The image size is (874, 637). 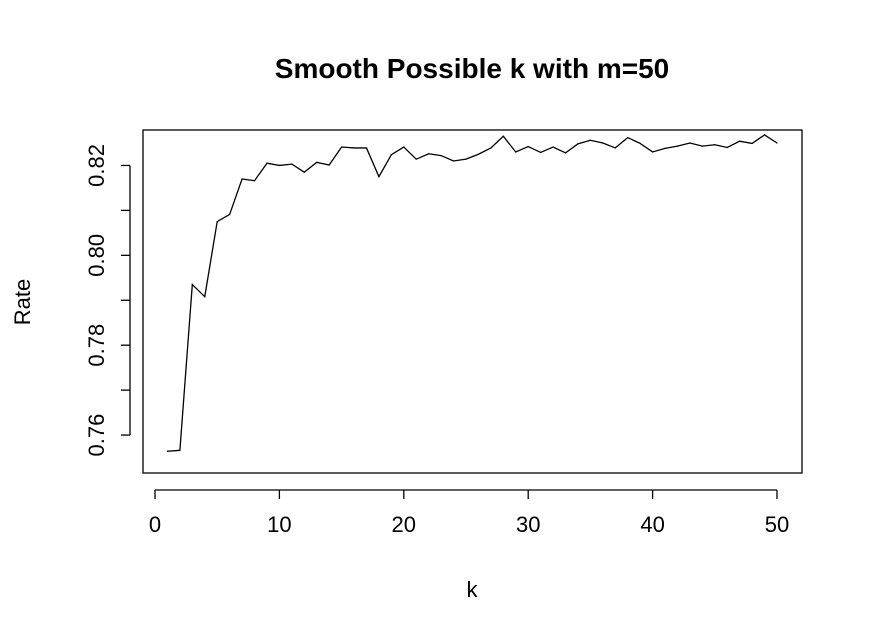 What do you see at coordinates (107, 300) in the screenshot?
I see `y-axis: 0.76 0.78 0.80 0.82` at bounding box center [107, 300].